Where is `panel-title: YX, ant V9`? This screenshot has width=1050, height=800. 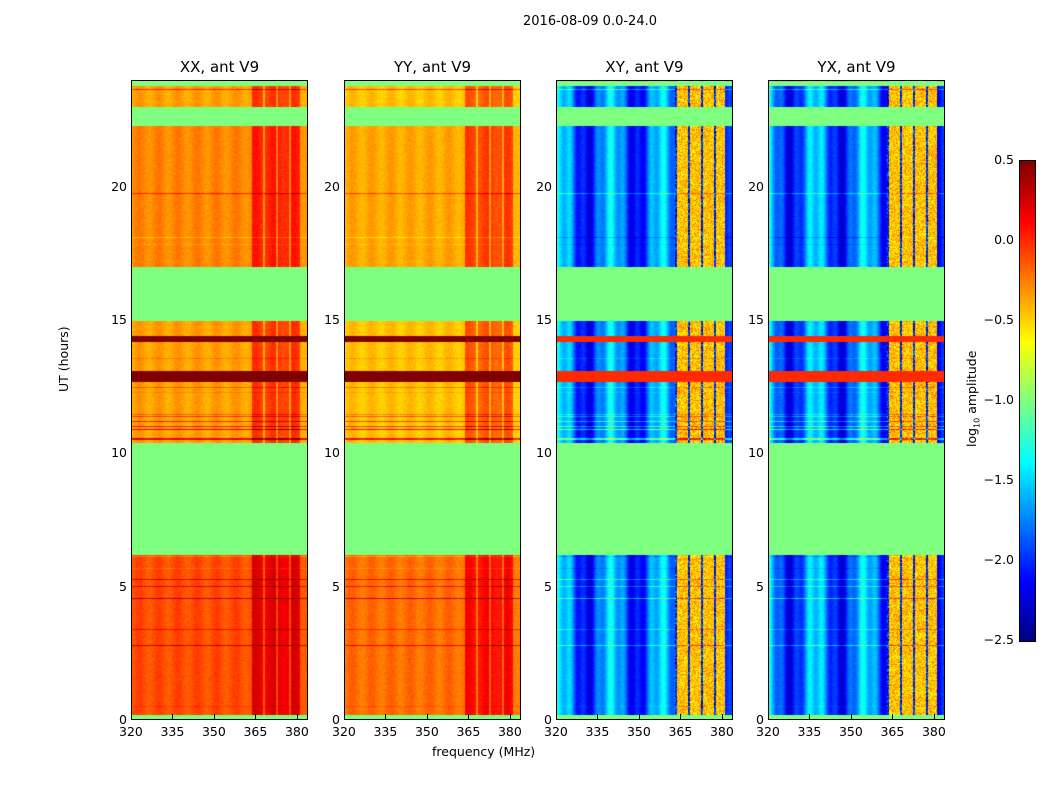 panel-title: YX, ant V9 is located at coordinates (856, 67).